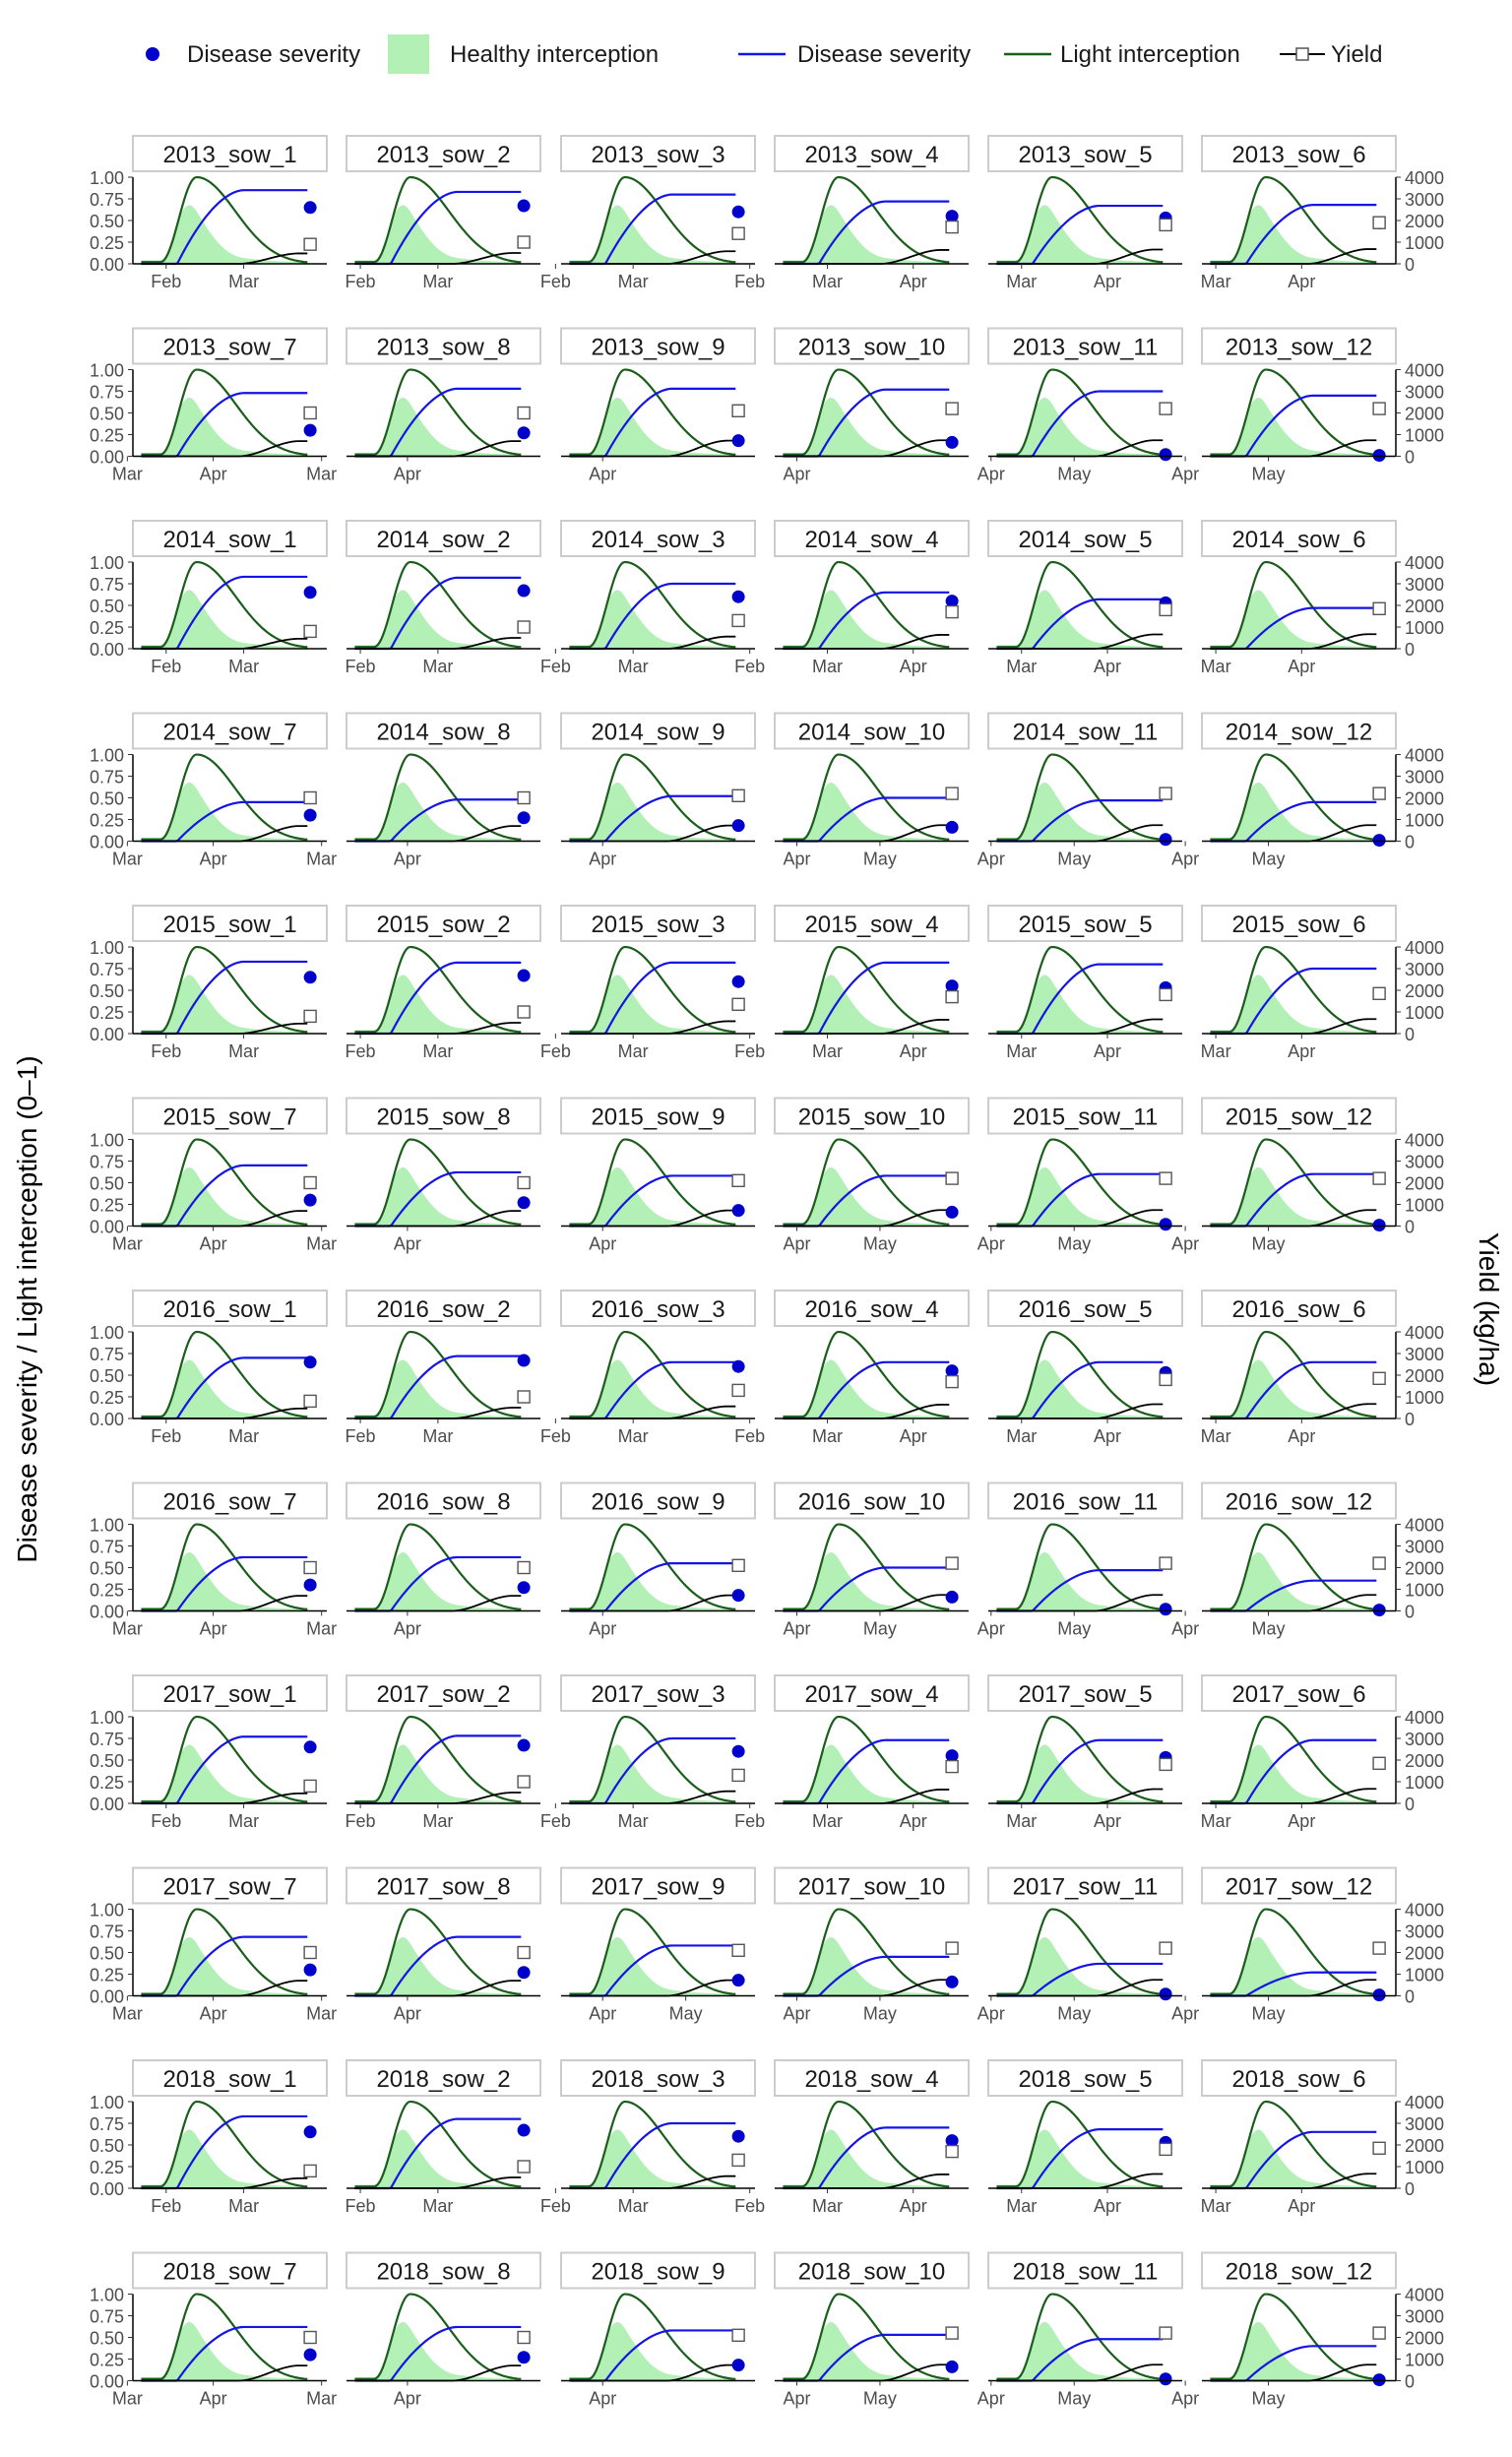 The width and height of the screenshot is (1512, 2457). Describe the element at coordinates (852, 598) in the screenshot. I see `facet-panel: 2014_sow_4 Feb Mar Apr` at that location.